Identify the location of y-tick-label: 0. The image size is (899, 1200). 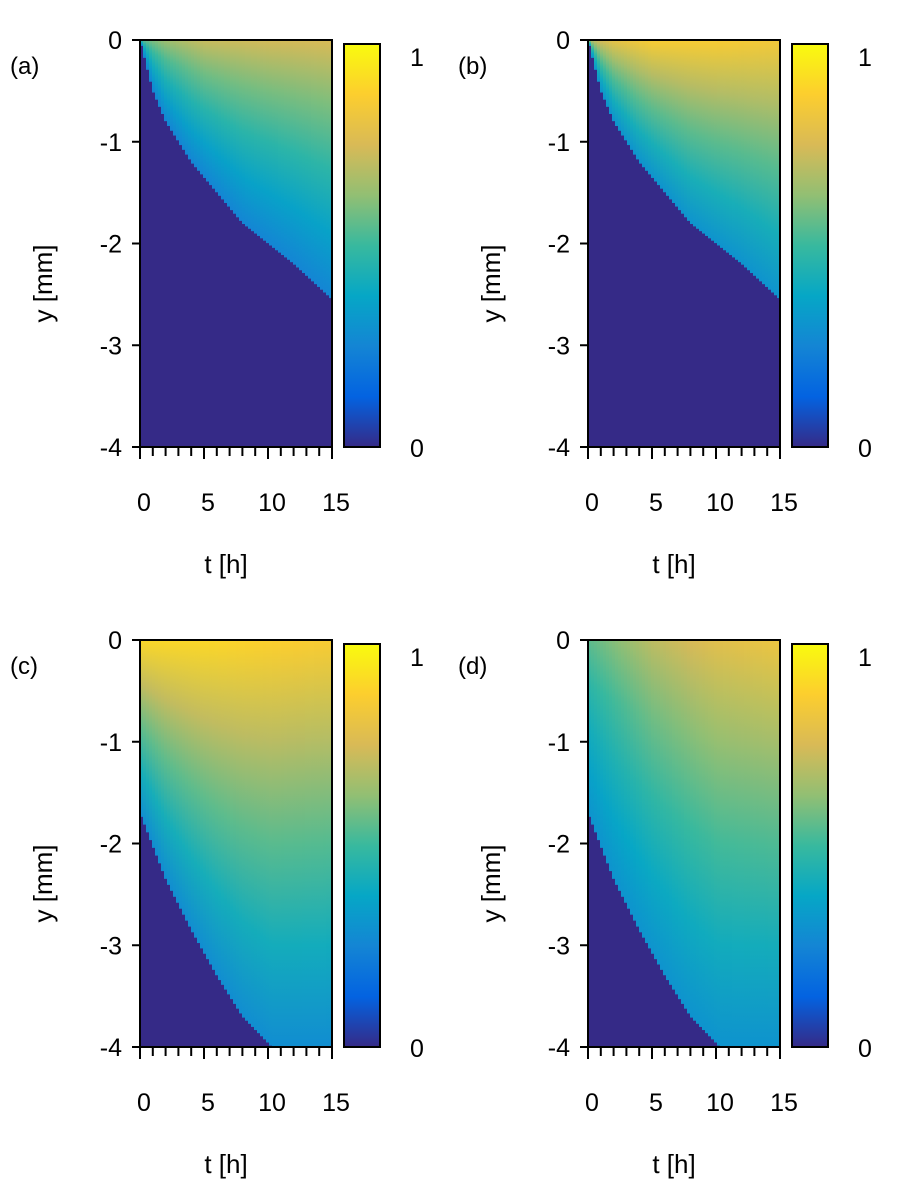
(115, 641).